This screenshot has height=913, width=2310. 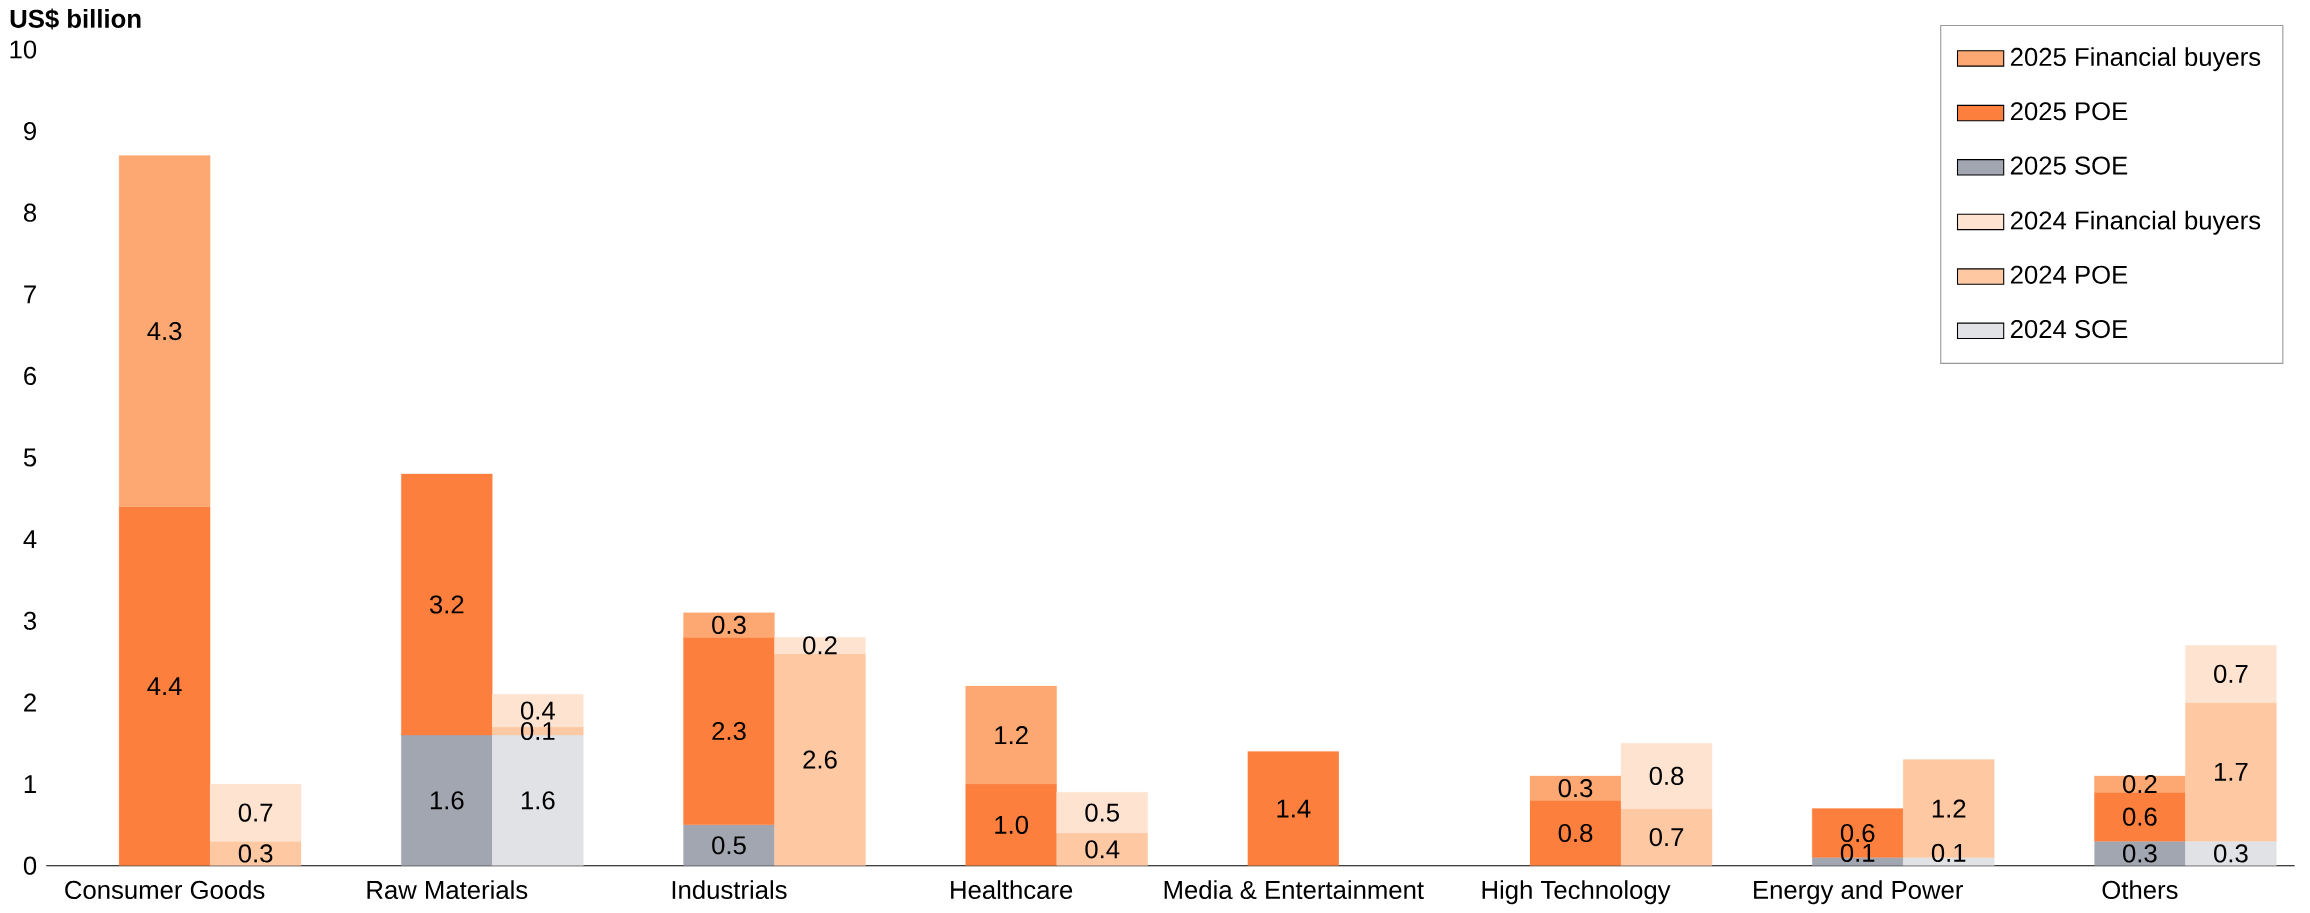 I want to click on x-tick-label: Industrials, so click(x=729, y=889).